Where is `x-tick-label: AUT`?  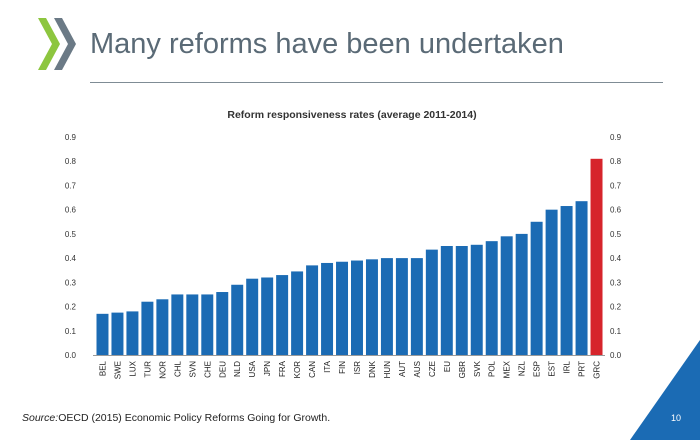
x-tick-label: AUT is located at coordinates (402, 369).